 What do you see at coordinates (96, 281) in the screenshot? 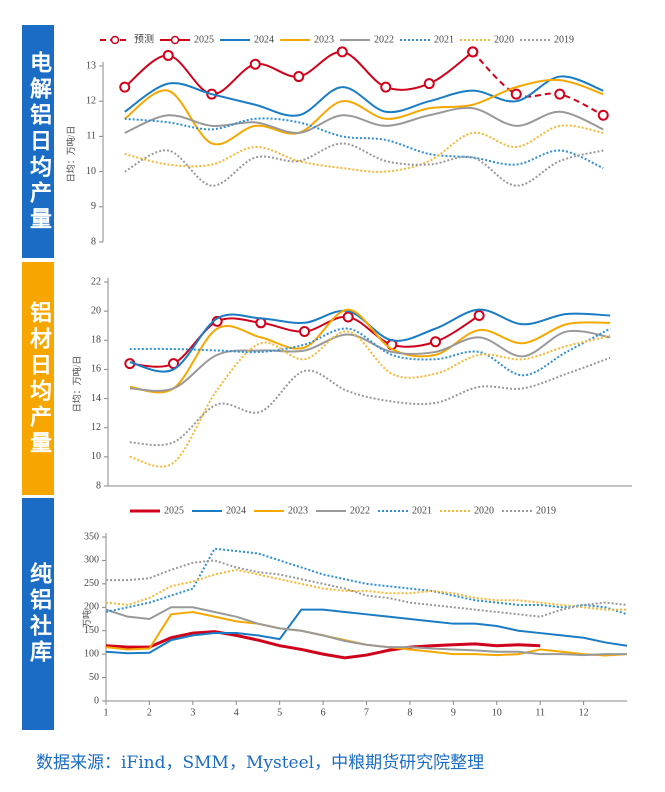
I see `y-tick-label: 22` at bounding box center [96, 281].